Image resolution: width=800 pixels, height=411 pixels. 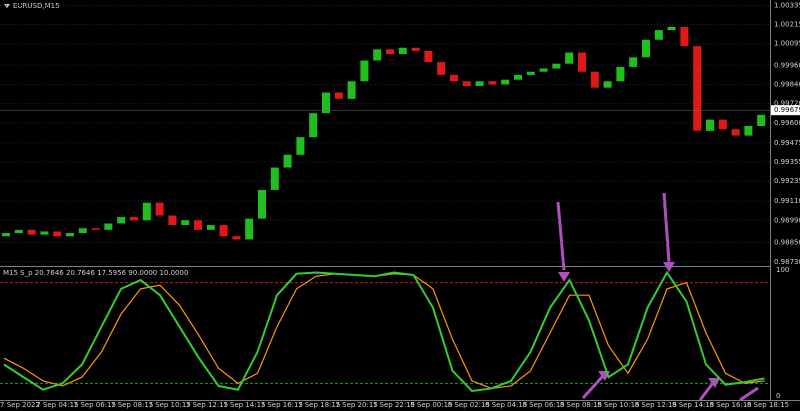 What do you see at coordinates (95, 405) in the screenshot?
I see `time-label: 7 Sep 06:15` at bounding box center [95, 405].